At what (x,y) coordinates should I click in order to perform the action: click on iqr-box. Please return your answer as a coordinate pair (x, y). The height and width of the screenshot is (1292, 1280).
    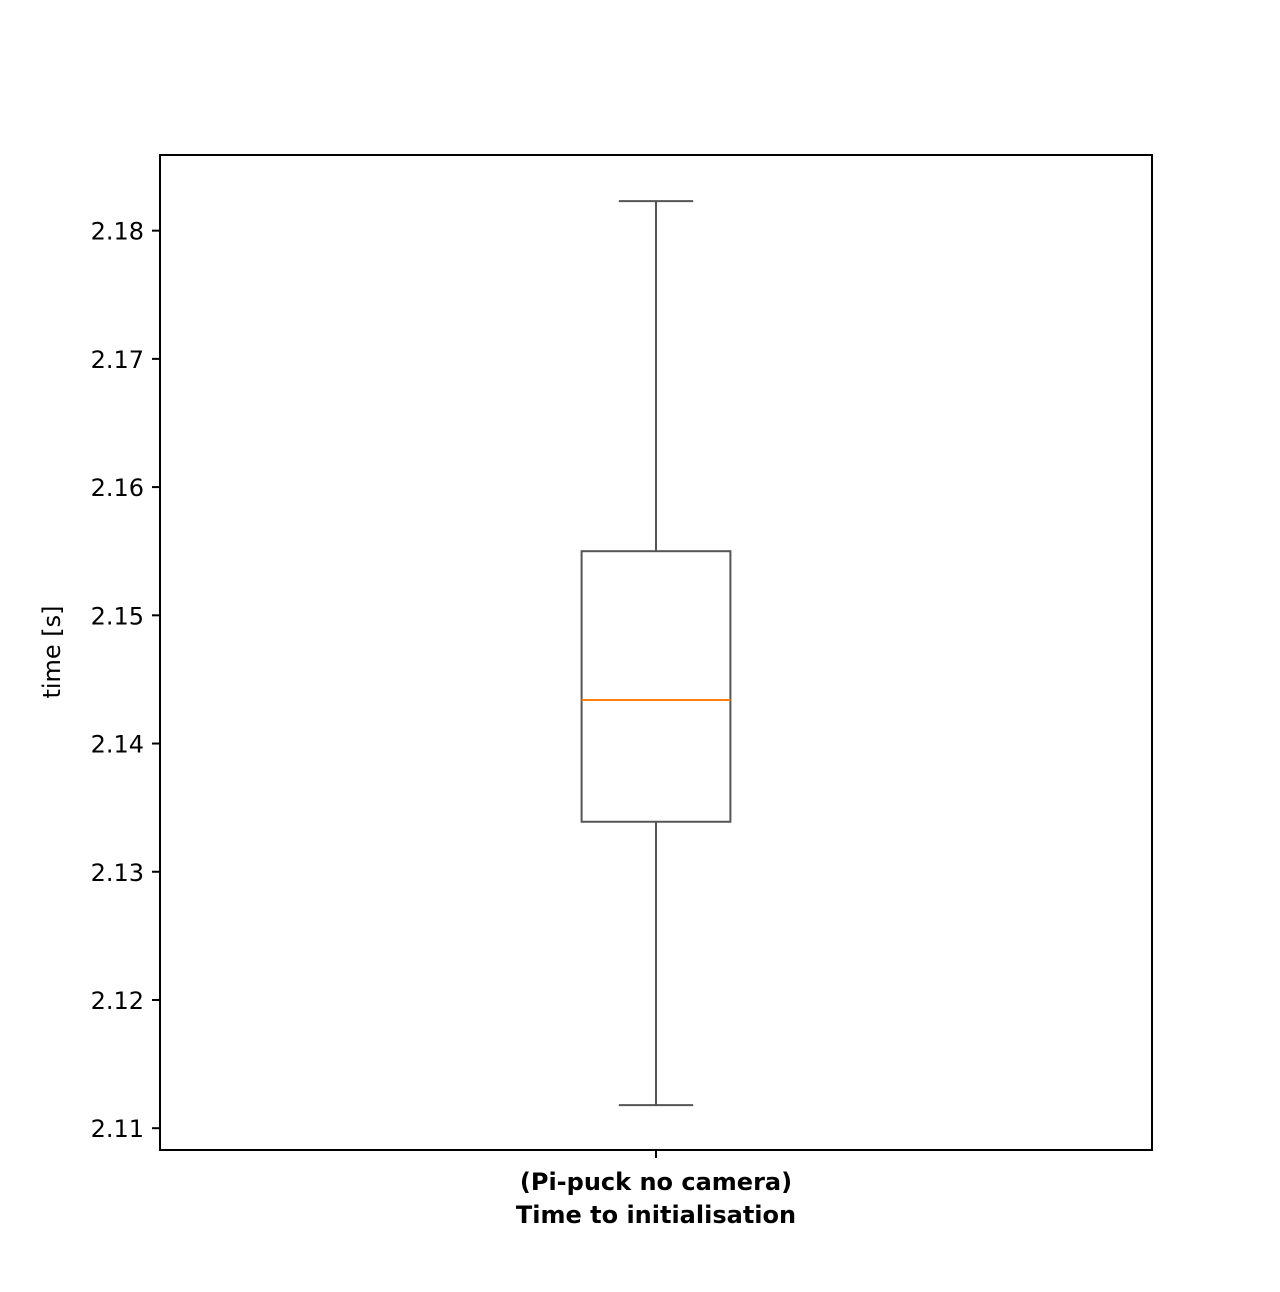
    Looking at the image, I should click on (656, 686).